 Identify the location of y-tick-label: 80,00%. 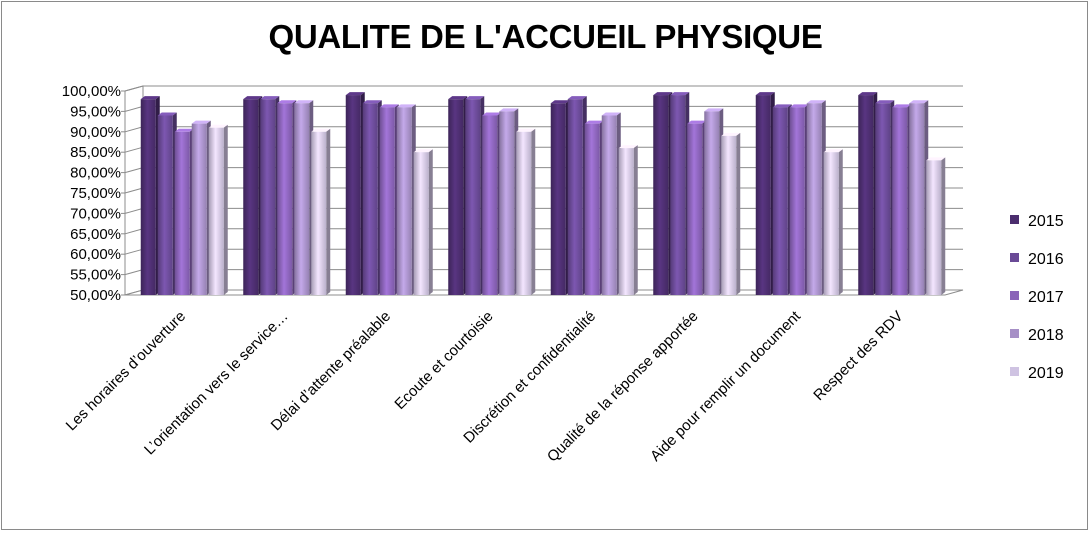
(95, 173).